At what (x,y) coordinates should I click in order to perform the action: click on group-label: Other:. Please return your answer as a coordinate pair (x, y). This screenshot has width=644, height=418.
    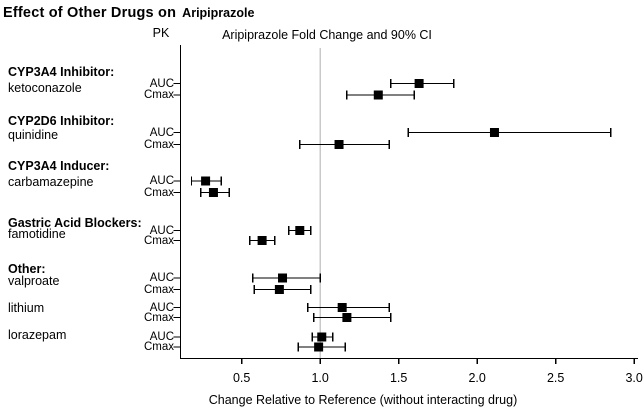
    Looking at the image, I should click on (27, 268).